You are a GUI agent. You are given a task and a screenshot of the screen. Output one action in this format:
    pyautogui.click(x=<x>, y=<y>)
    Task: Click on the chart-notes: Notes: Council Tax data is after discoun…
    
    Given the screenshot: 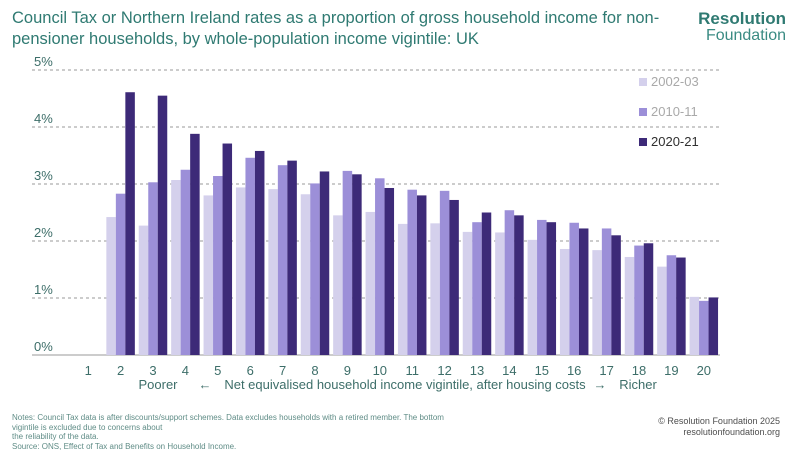 What is the action you would take?
    pyautogui.click(x=232, y=432)
    